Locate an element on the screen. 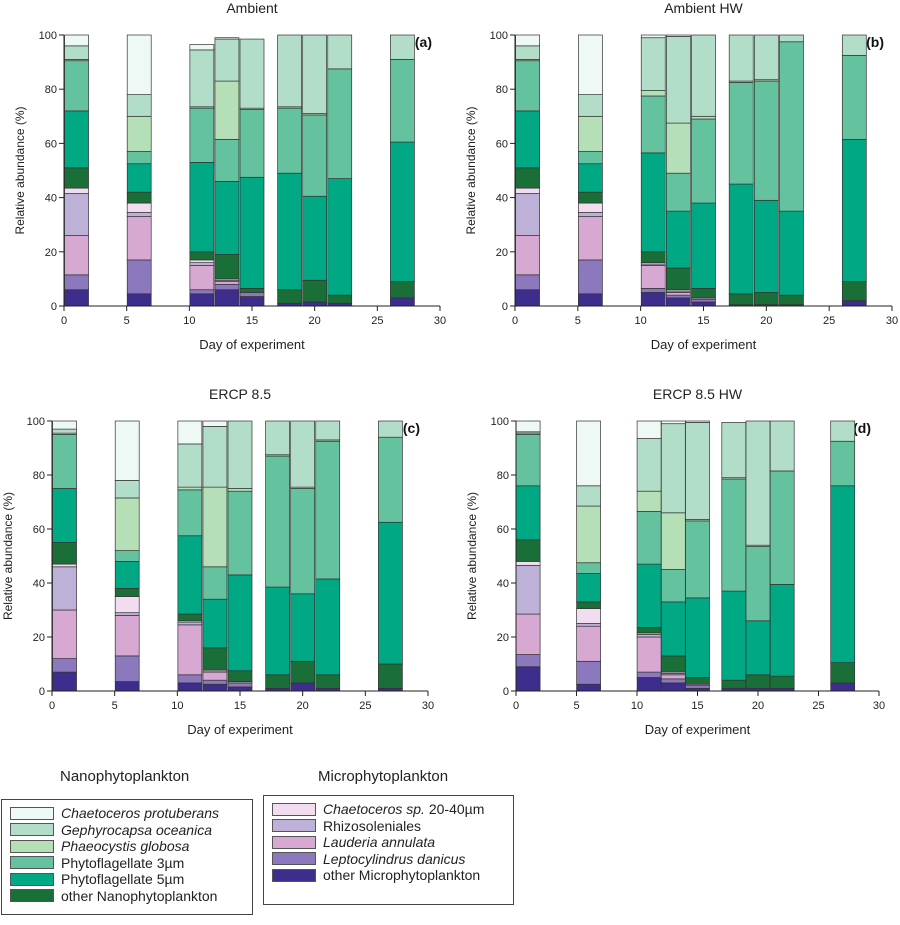 The height and width of the screenshot is (925, 900). legend-entry: Gephyrocapsa oceanica is located at coordinates (127, 830).